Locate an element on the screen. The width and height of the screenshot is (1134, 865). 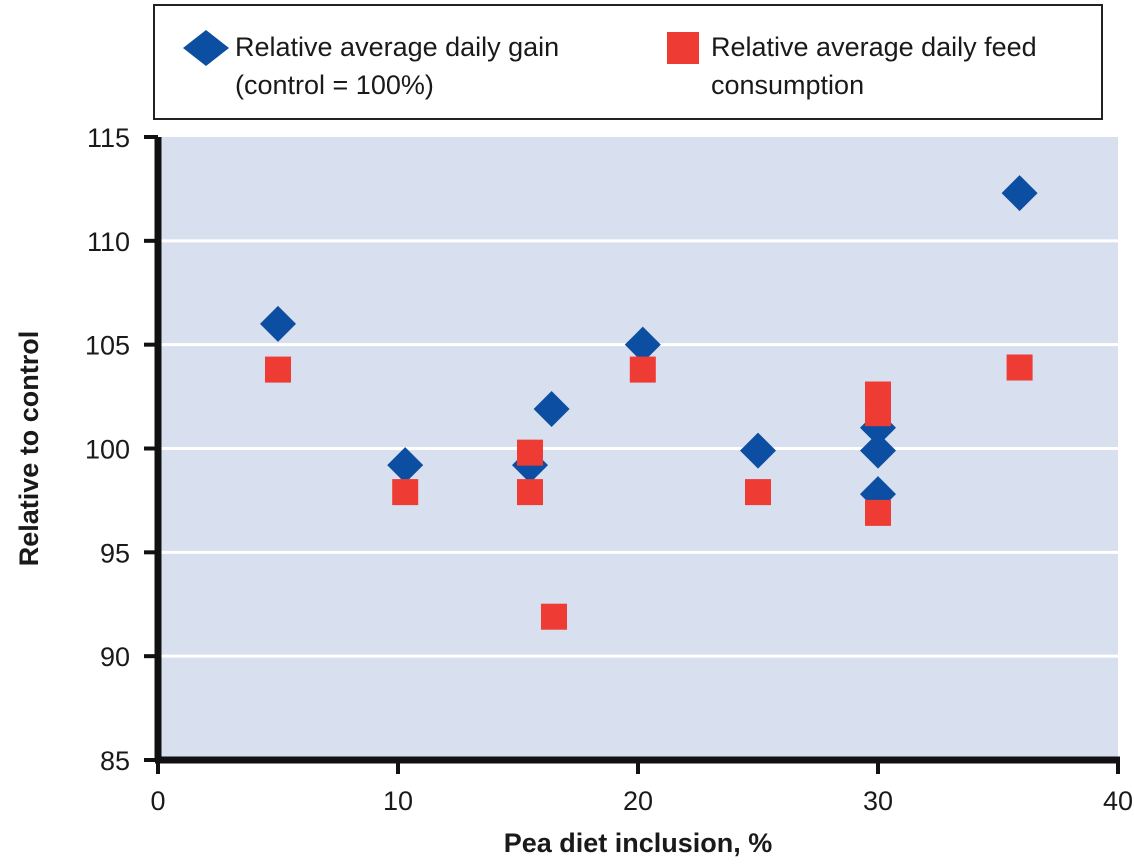
square-marker-icon is located at coordinates (683, 48).